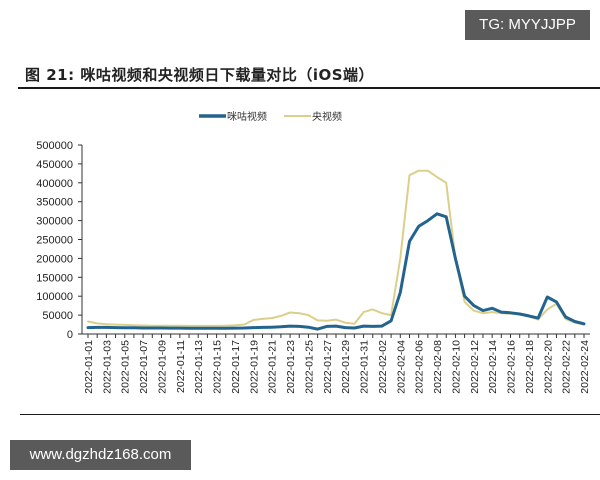  Describe the element at coordinates (548, 367) in the screenshot. I see `x-tick-label: 2022-02-20` at that location.